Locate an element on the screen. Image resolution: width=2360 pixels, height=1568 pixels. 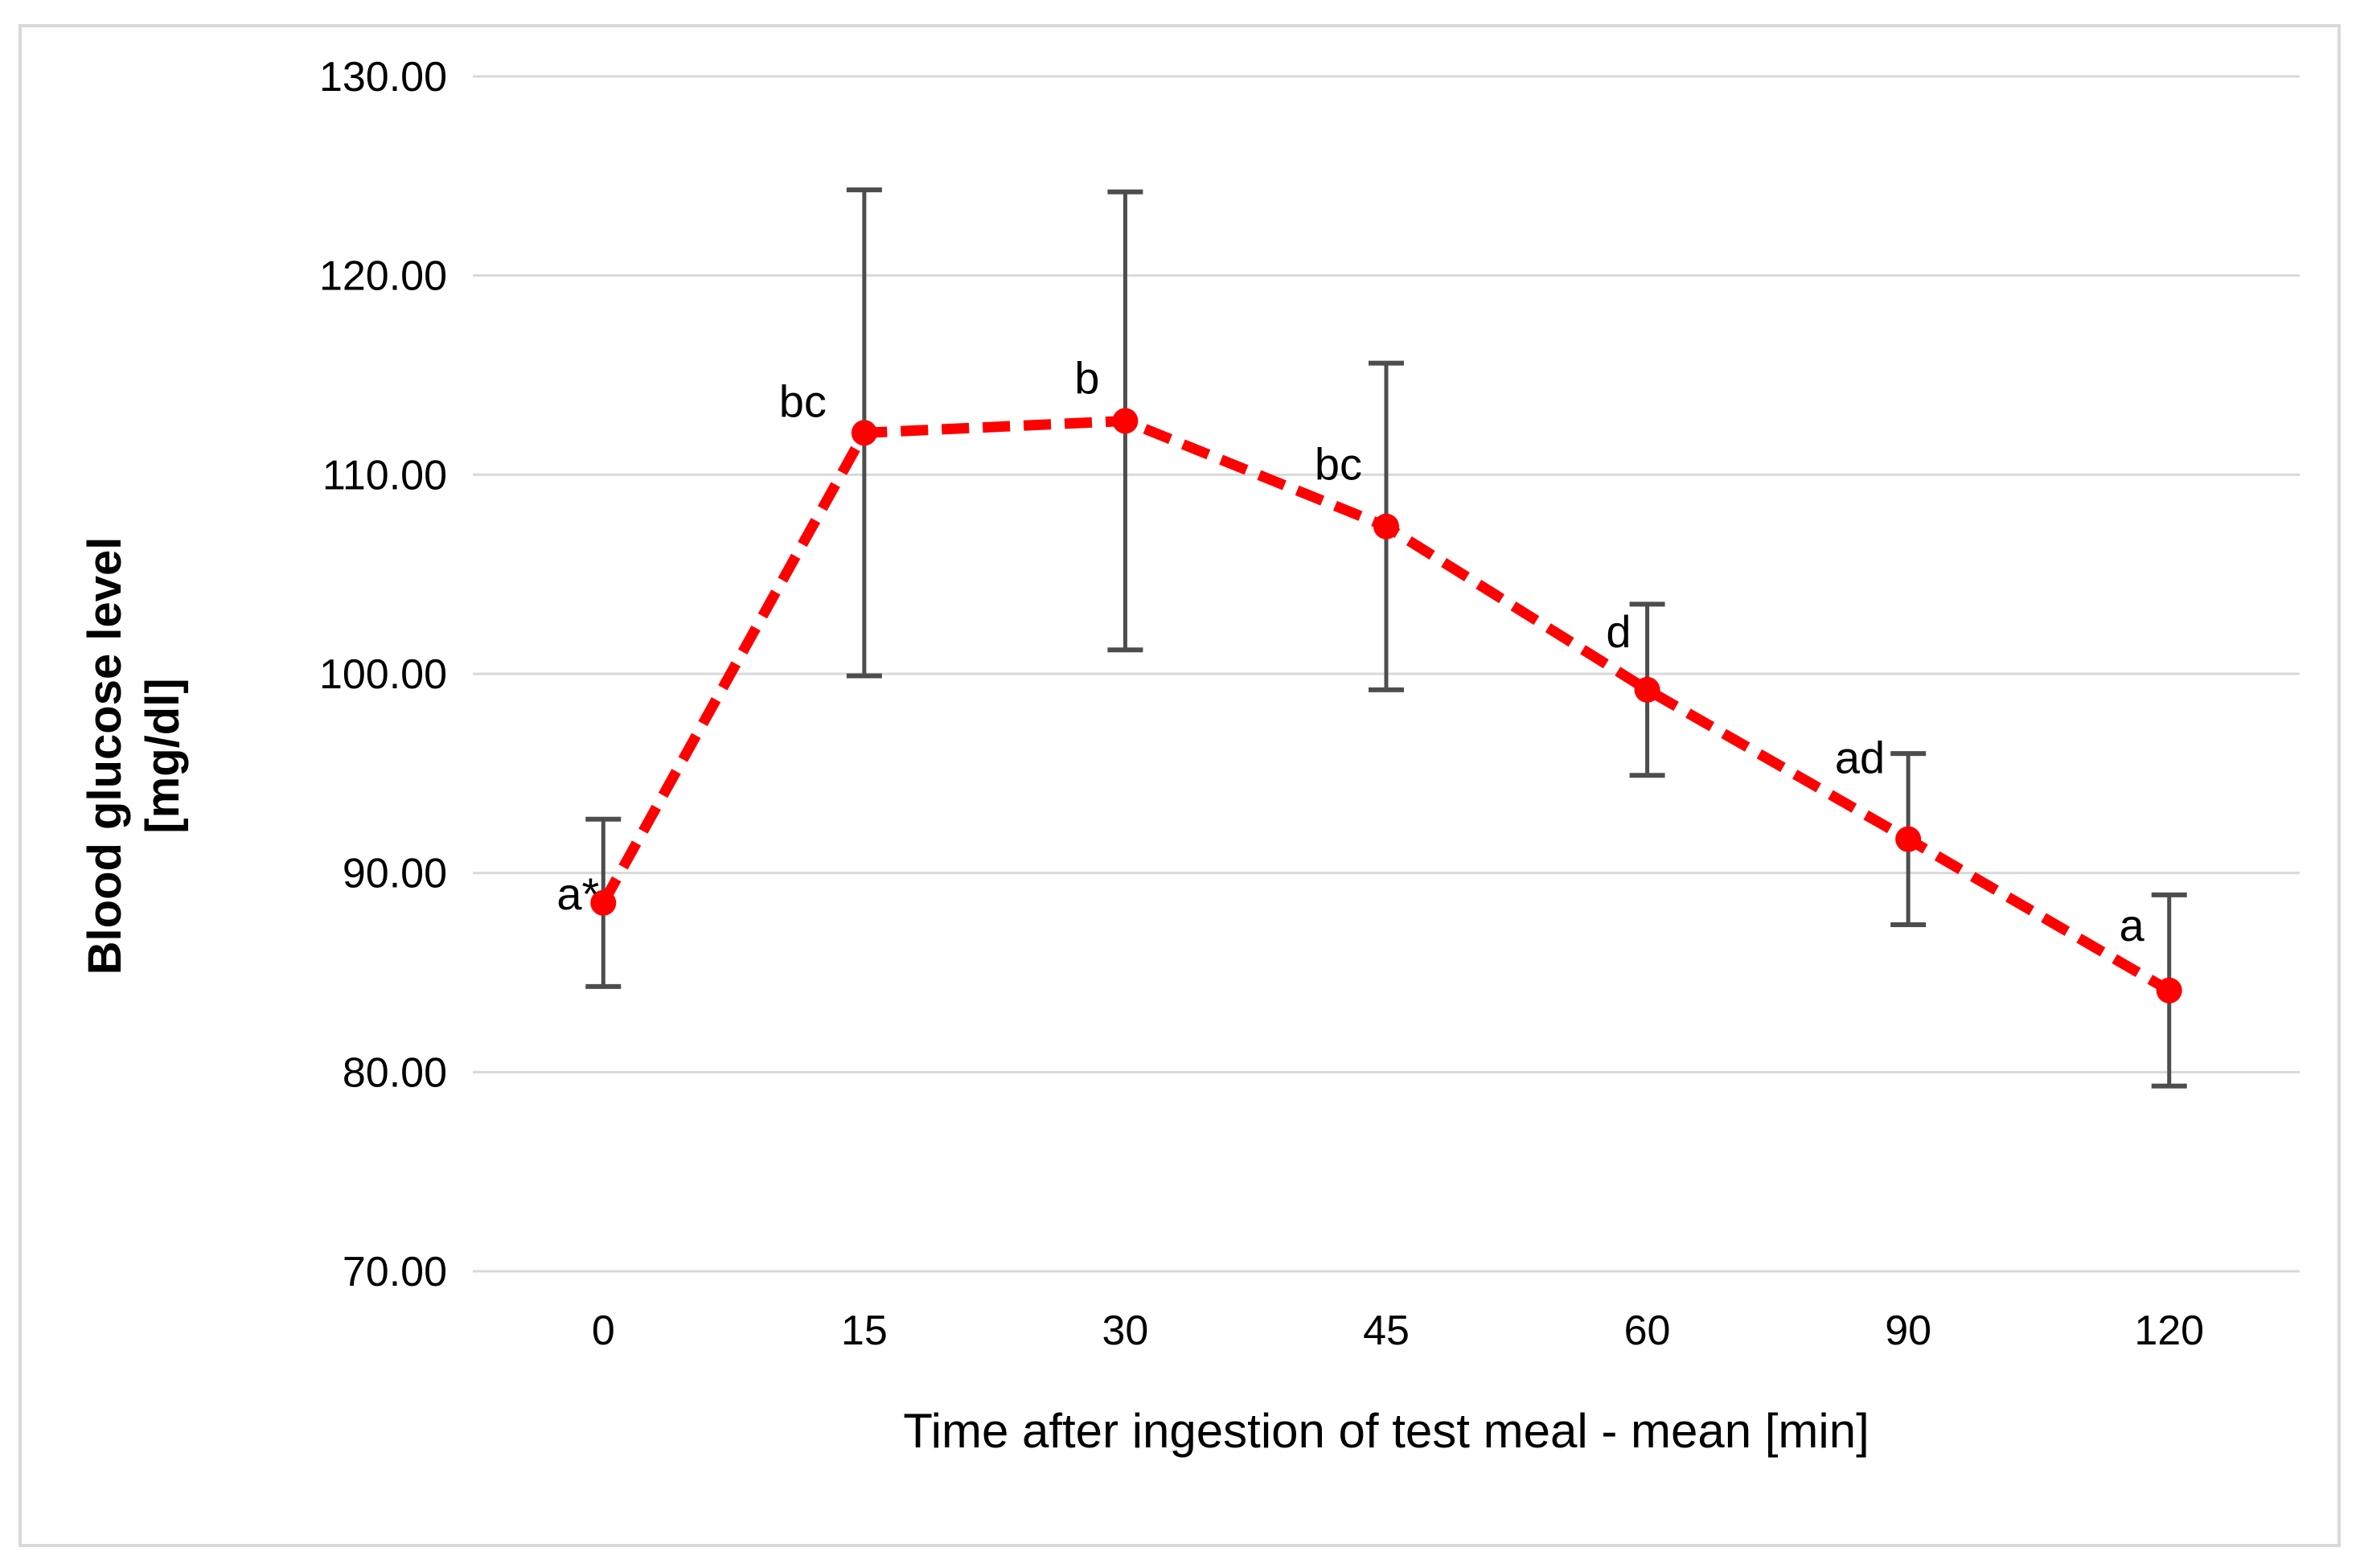
y-tick-label: 100.00 is located at coordinates (383, 674).